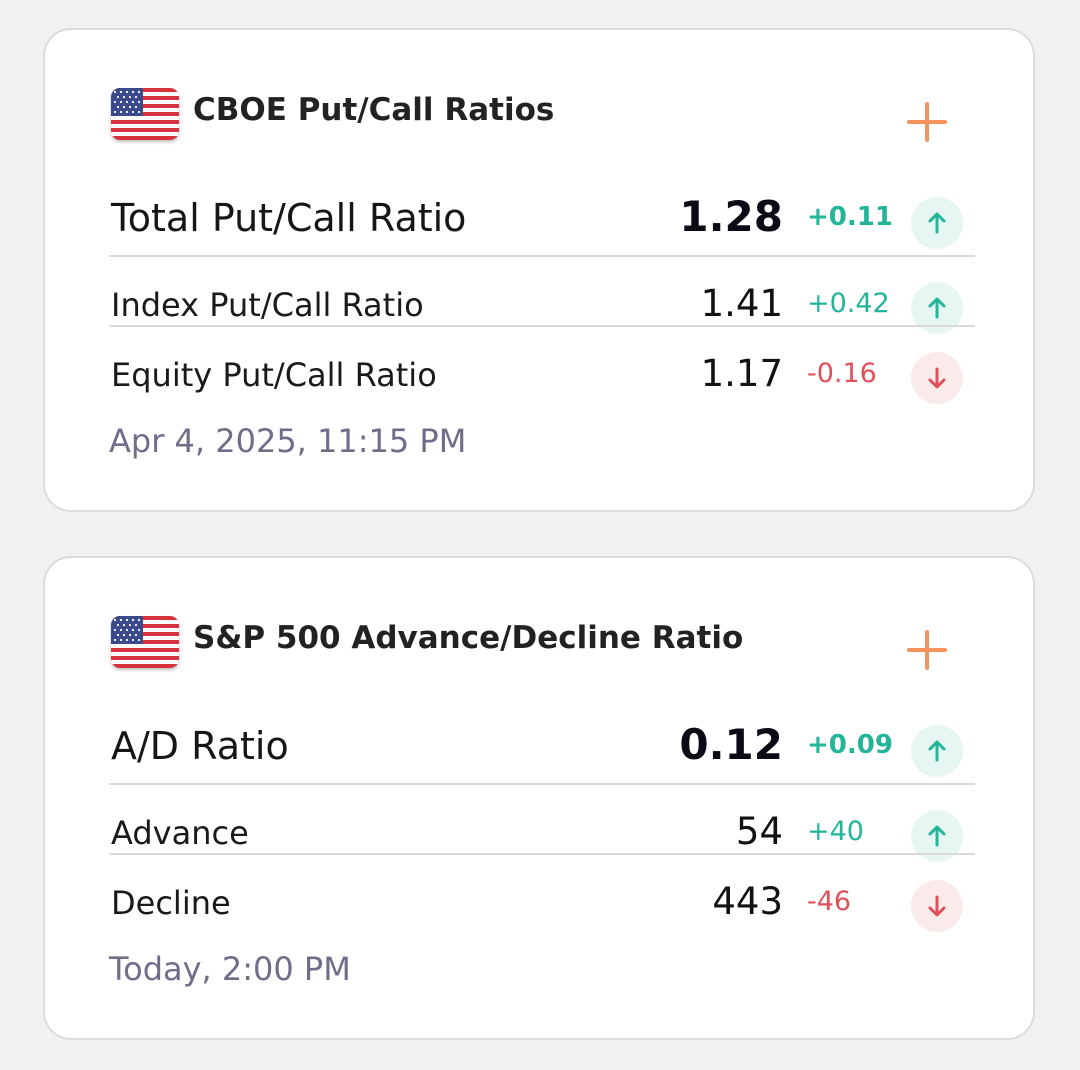 Image resolution: width=1080 pixels, height=1070 pixels. What do you see at coordinates (731, 216) in the screenshot?
I see `metric-value: 1.28` at bounding box center [731, 216].